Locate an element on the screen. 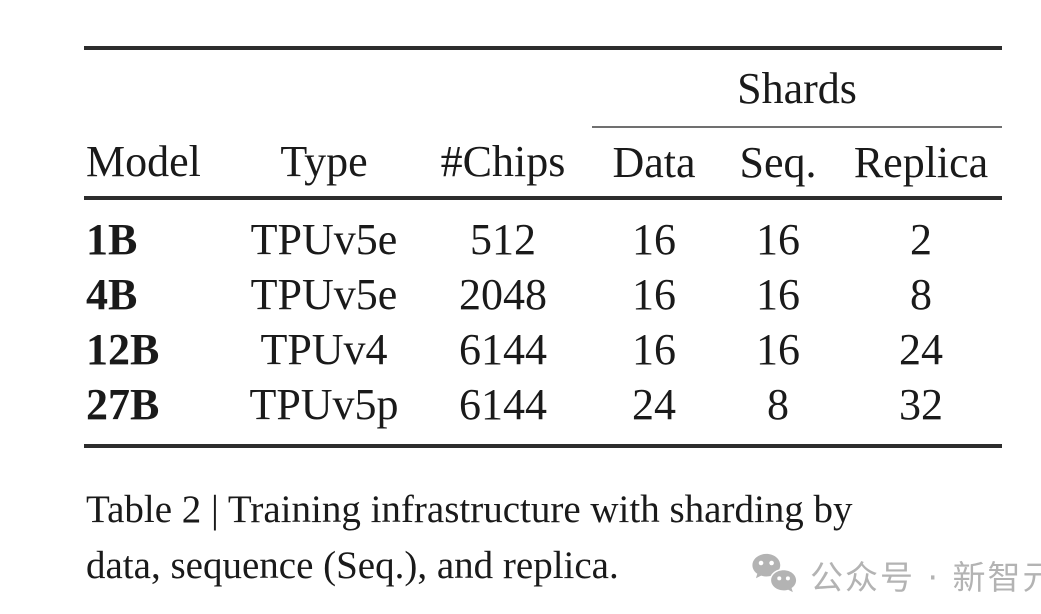  watermark-text: 公众号 · 新智元 is located at coordinates (925, 577).